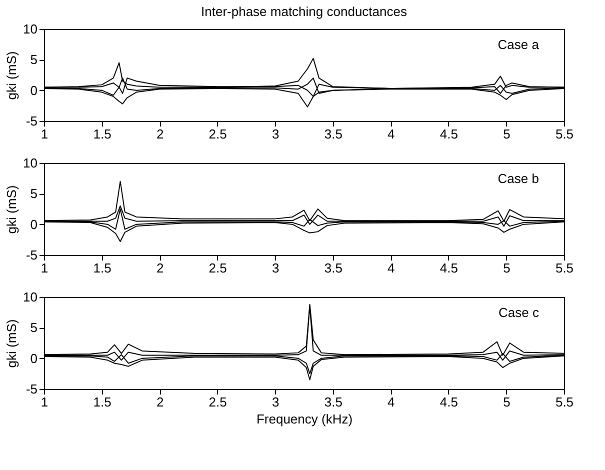  What do you see at coordinates (519, 44) in the screenshot?
I see `annotation: Case a` at bounding box center [519, 44].